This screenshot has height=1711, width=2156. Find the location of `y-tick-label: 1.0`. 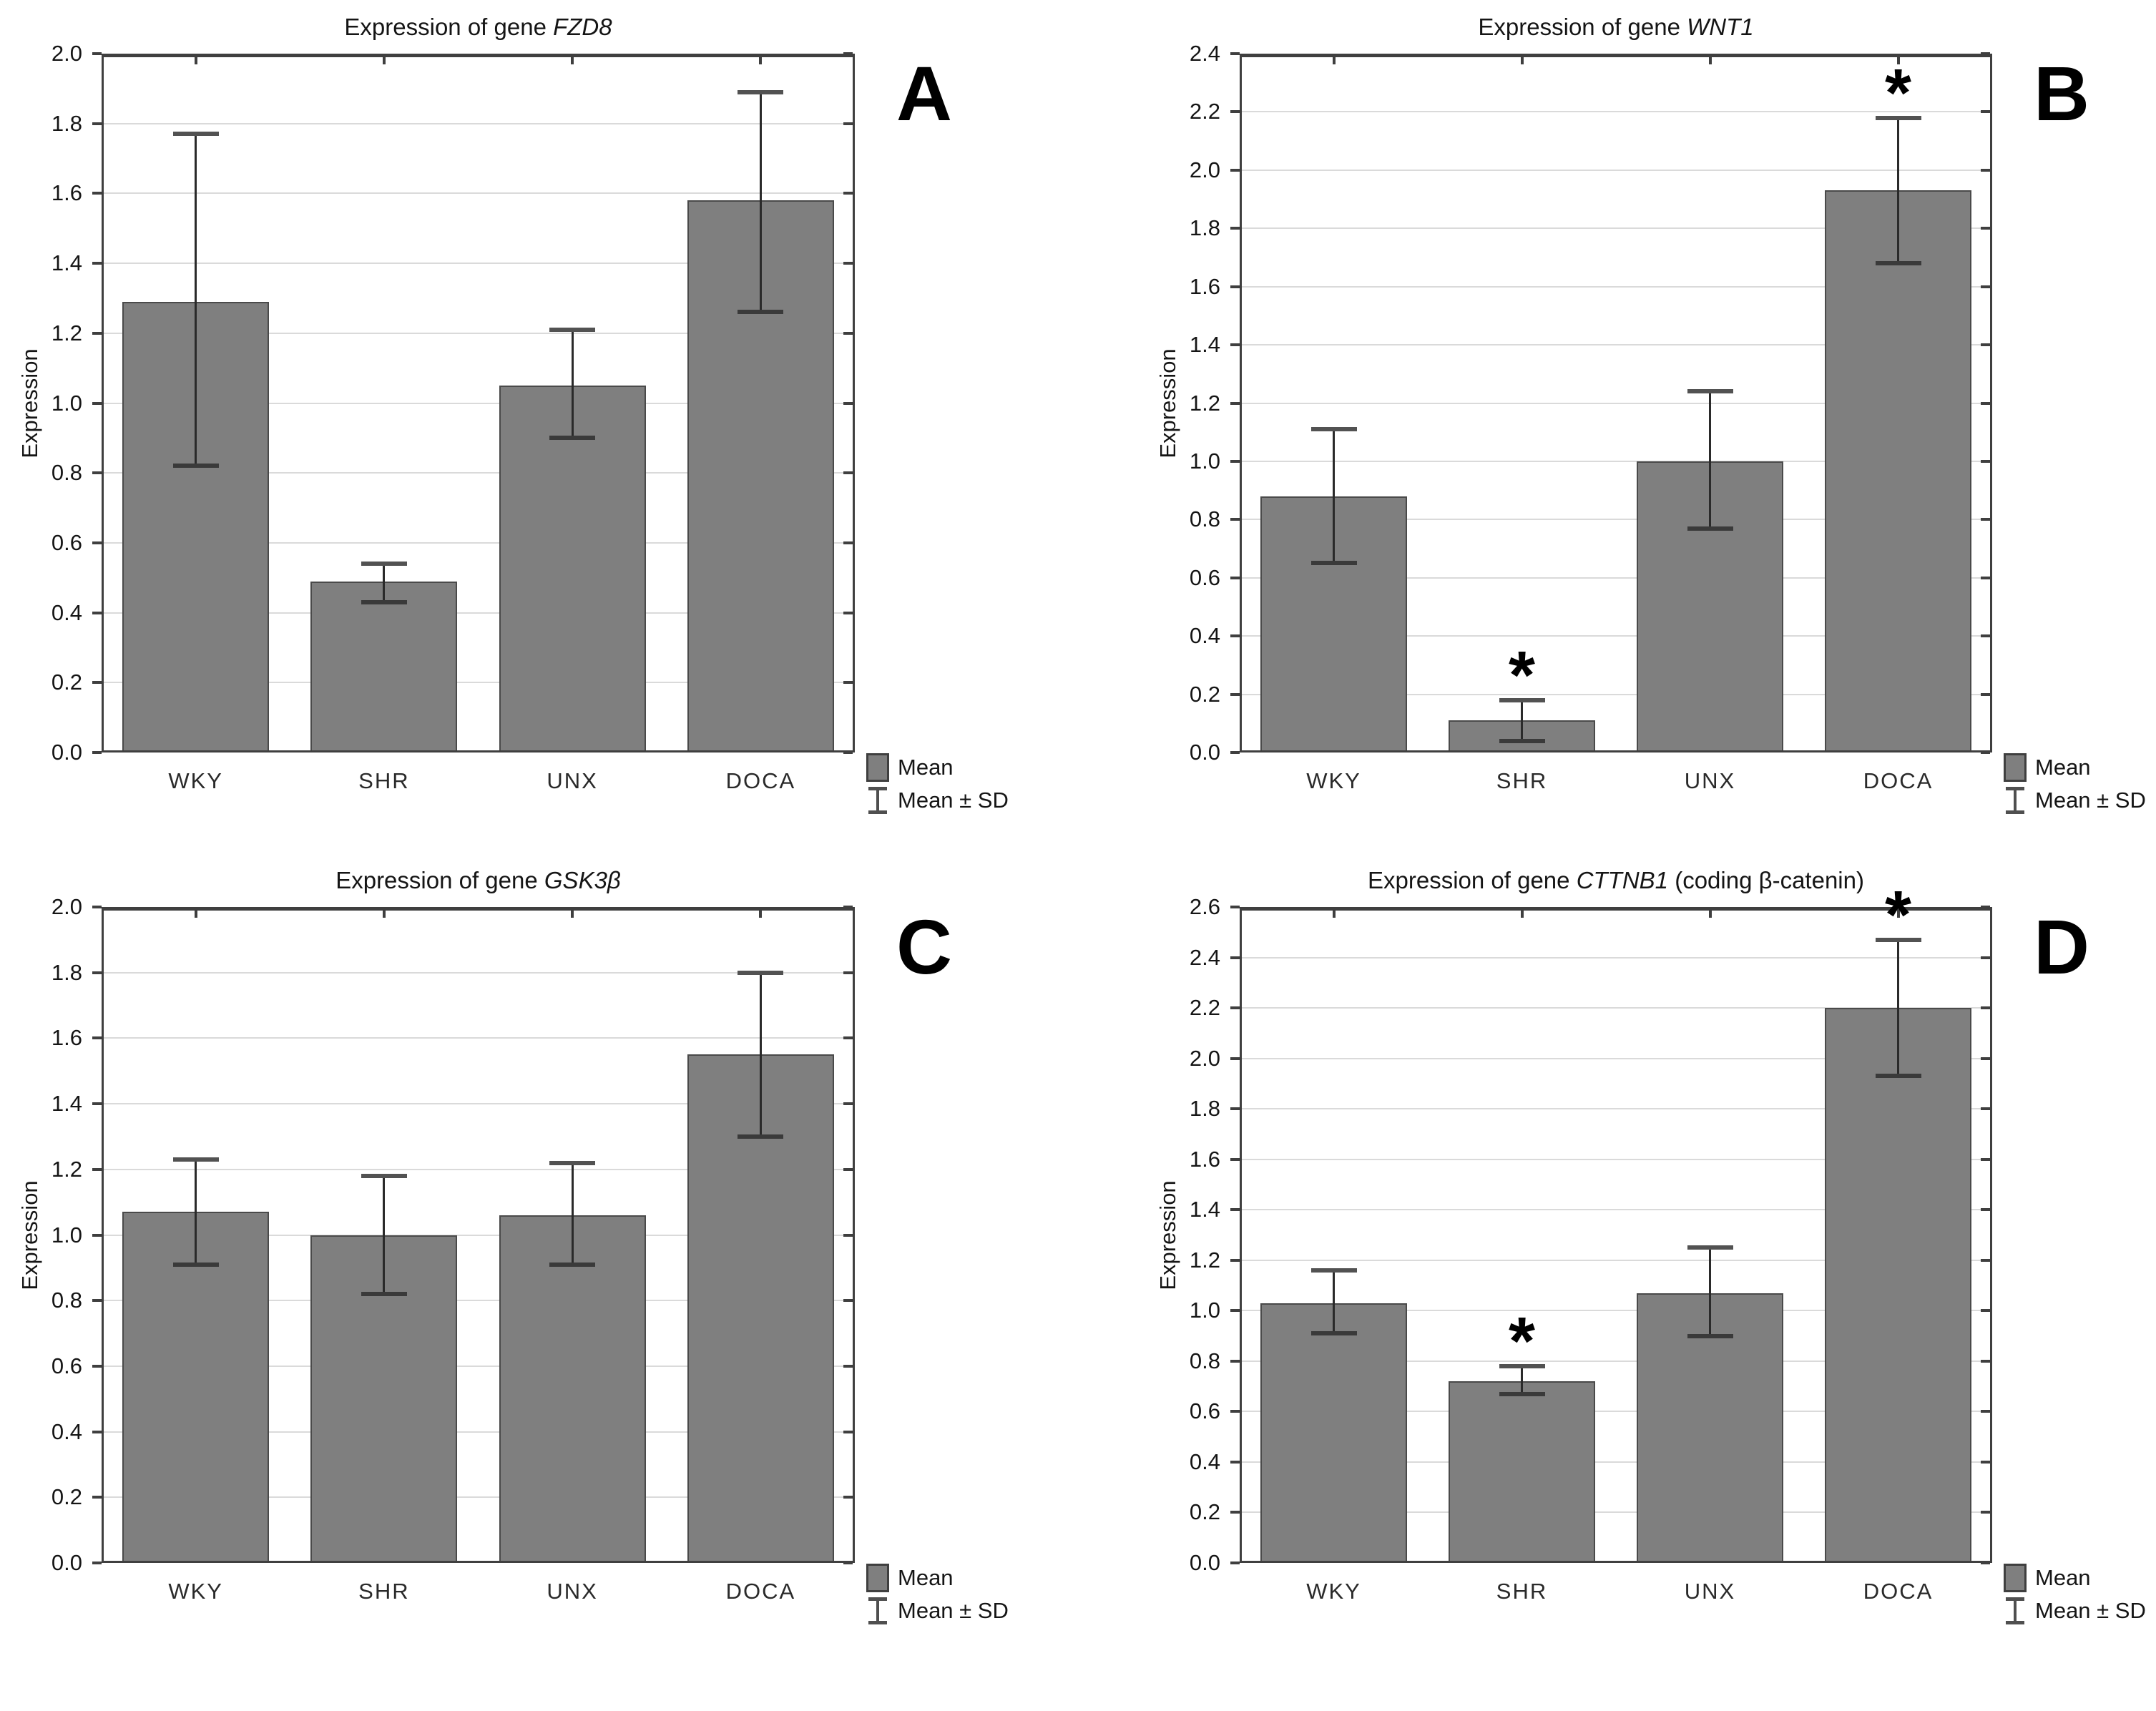

y-tick-label: 1.0 is located at coordinates (1204, 1311).